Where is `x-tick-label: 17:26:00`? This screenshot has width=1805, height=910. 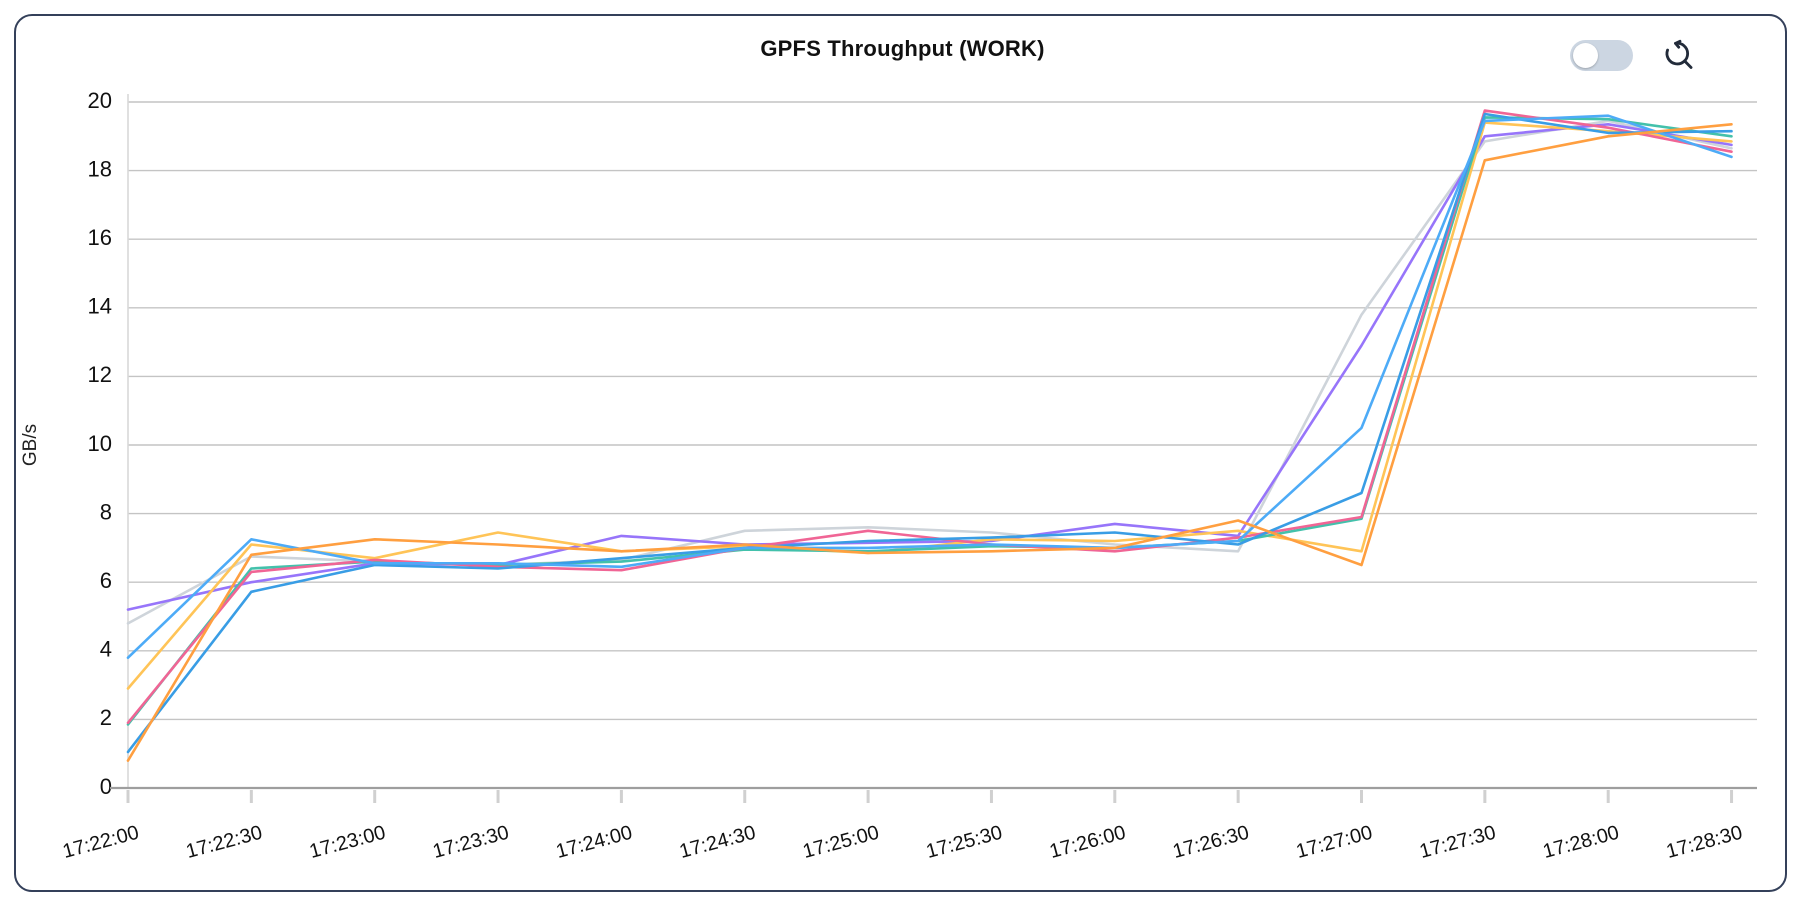
x-tick-label: 17:26:00 is located at coordinates (1087, 842).